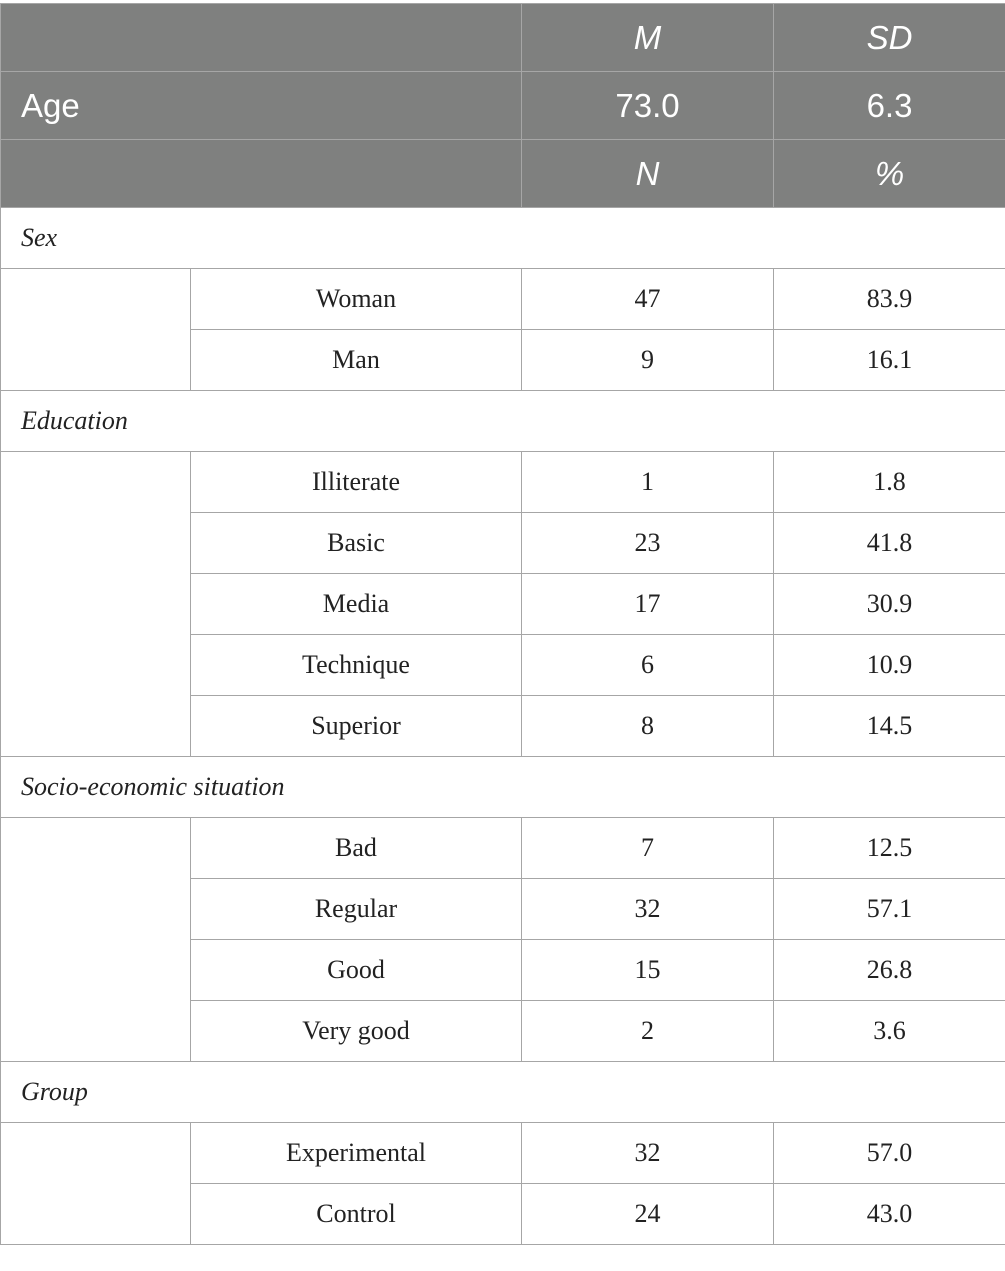 This screenshot has height=1271, width=1005. What do you see at coordinates (647, 848) in the screenshot?
I see `count-cell: 7` at bounding box center [647, 848].